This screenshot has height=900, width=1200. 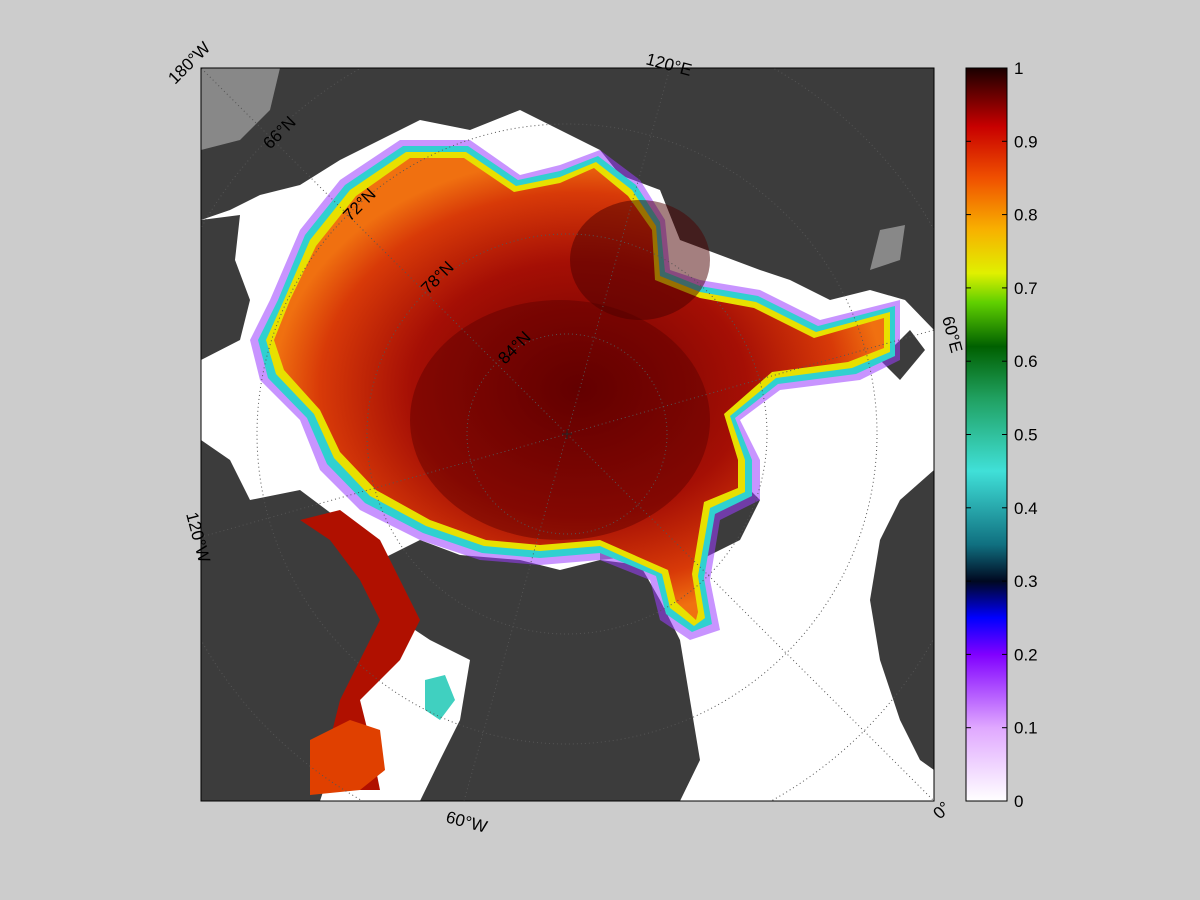 What do you see at coordinates (952, 334) in the screenshot?
I see `lon-label-60e: 60°E` at bounding box center [952, 334].